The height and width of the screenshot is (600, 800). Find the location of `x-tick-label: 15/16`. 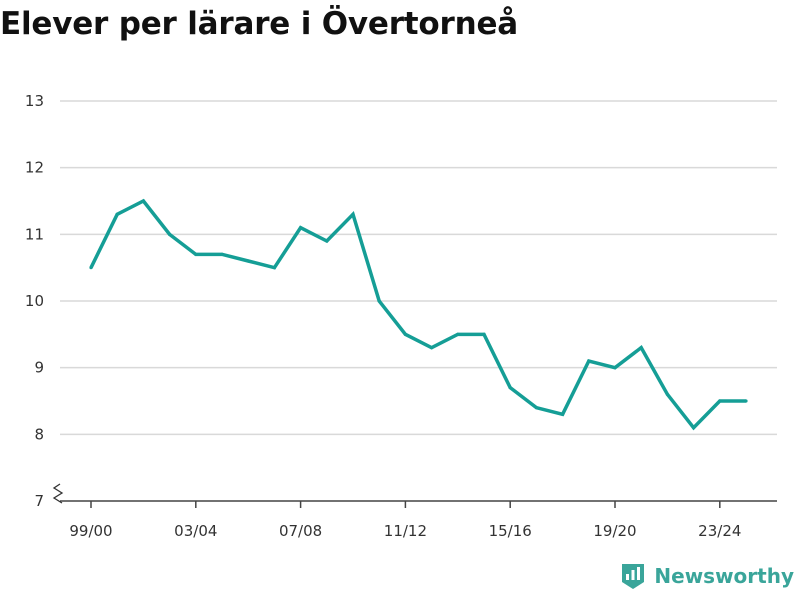

x-tick-label: 15/16 is located at coordinates (510, 531).